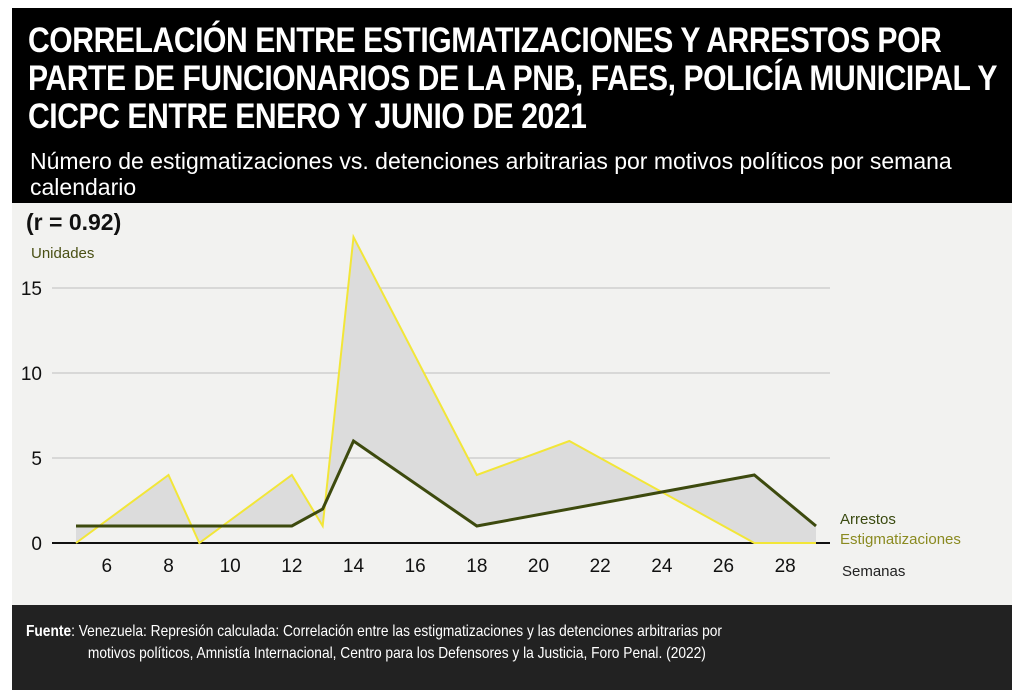 This screenshot has height=697, width=1024. Describe the element at coordinates (63, 253) in the screenshot. I see `y-axis-label: Unidades` at that location.